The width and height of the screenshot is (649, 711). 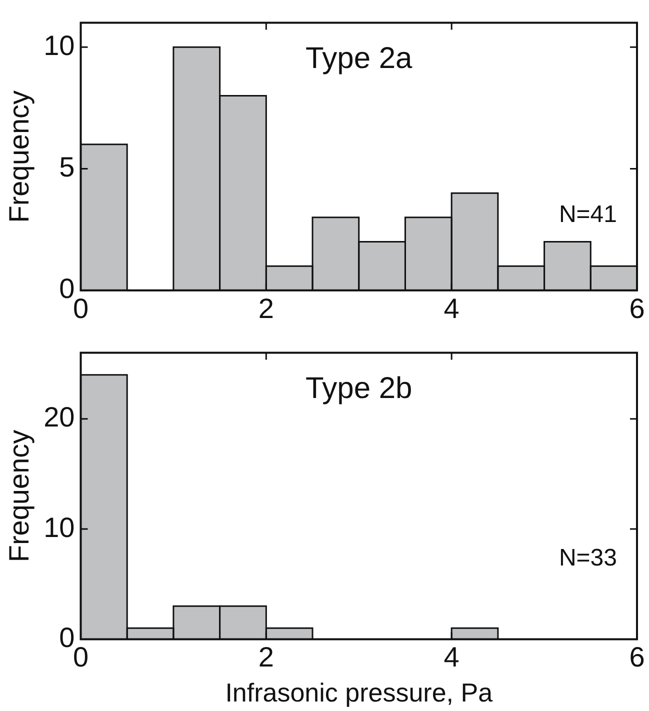 I want to click on y-tick-label: 5, so click(x=67, y=166).